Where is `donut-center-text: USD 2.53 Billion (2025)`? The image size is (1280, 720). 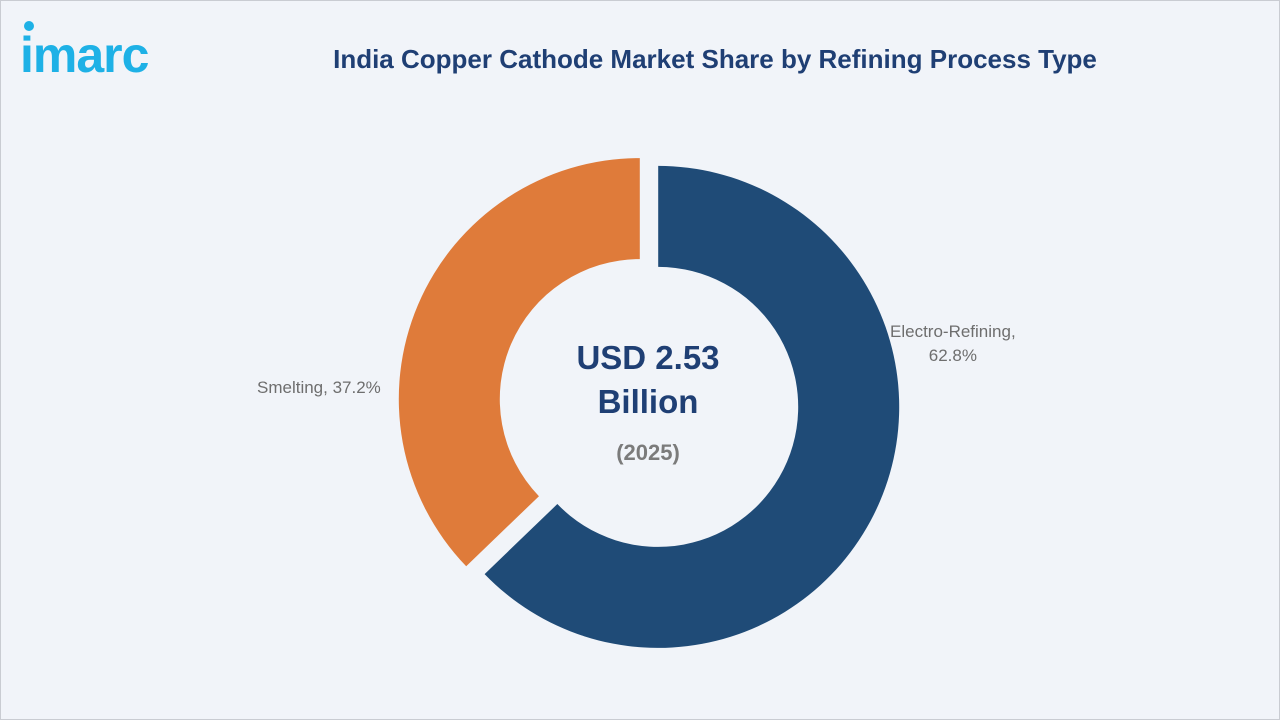 donut-center-text: USD 2.53 Billion (2025) is located at coordinates (648, 401).